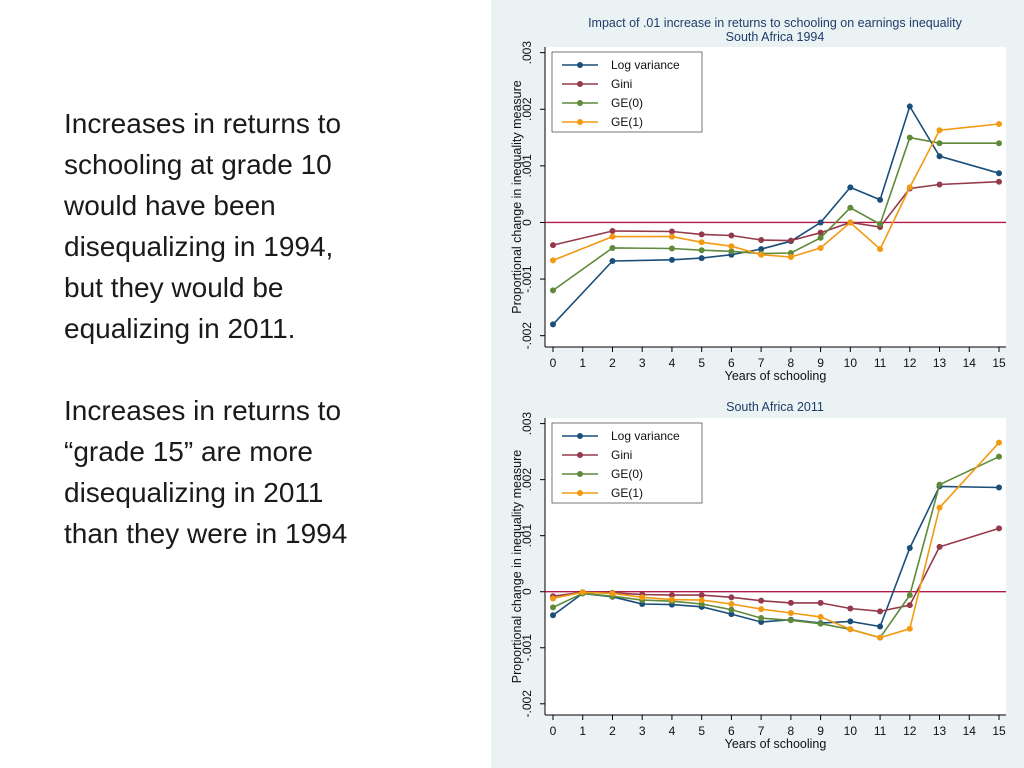  What do you see at coordinates (776, 376) in the screenshot?
I see `x-axis-label: Years of schooling` at bounding box center [776, 376].